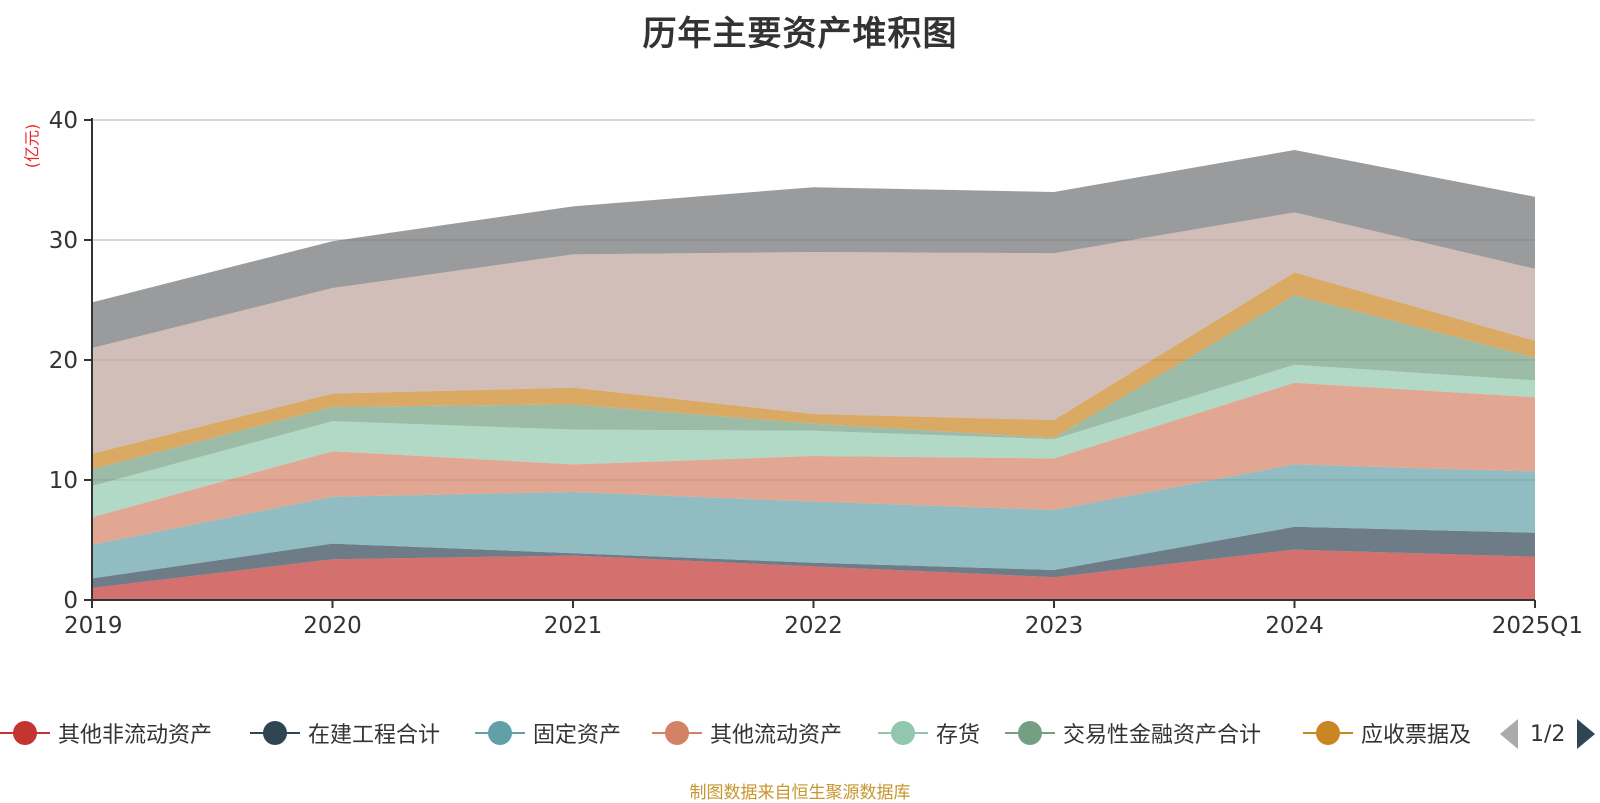 This screenshot has width=1600, height=803. What do you see at coordinates (929, 733) in the screenshot?
I see `legend-item: 存货` at bounding box center [929, 733].